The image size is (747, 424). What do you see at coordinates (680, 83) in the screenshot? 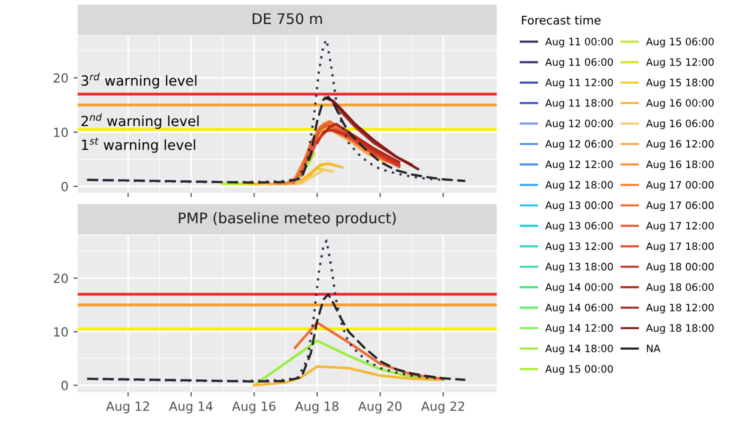
I see `legend-label: Aug 15 18:00` at bounding box center [680, 83].